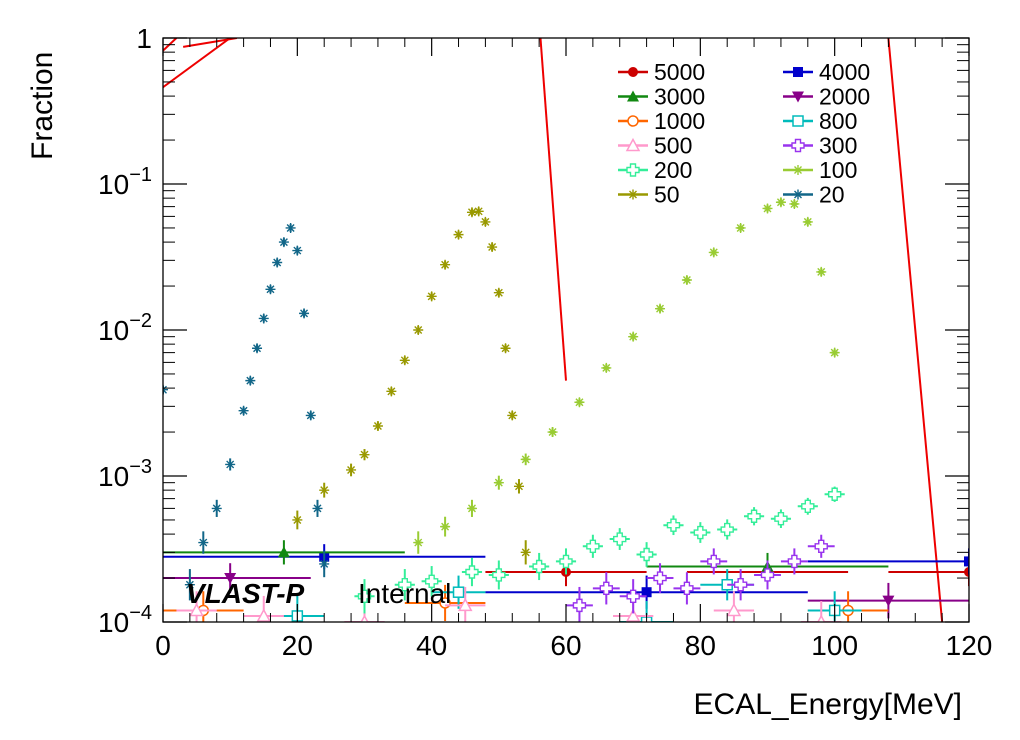  Describe the element at coordinates (828, 704) in the screenshot. I see `x-axis-title: ECAL_Energy[MeV]` at that location.